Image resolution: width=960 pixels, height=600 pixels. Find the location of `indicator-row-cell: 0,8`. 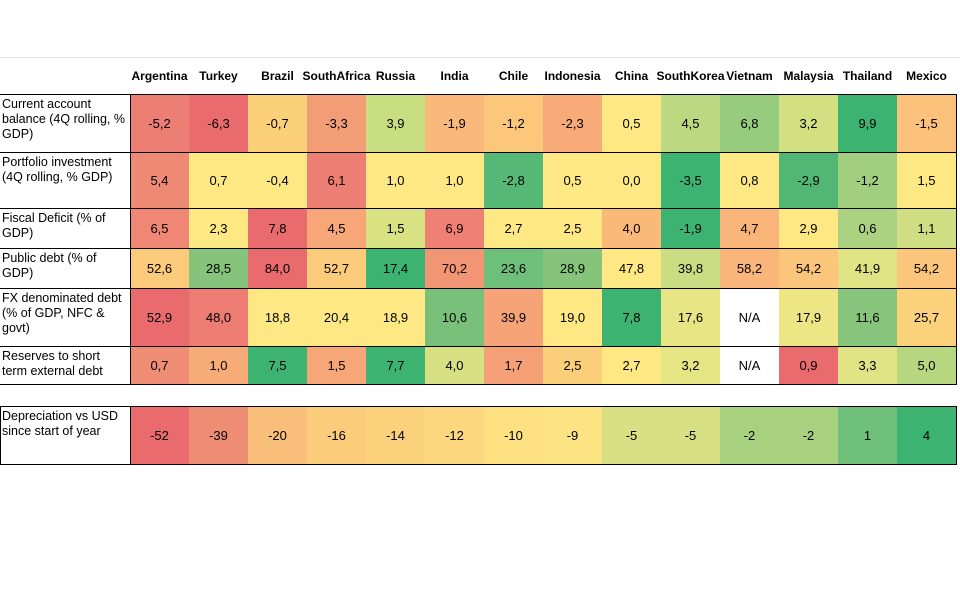

indicator-row-cell: 0,8 is located at coordinates (749, 180).